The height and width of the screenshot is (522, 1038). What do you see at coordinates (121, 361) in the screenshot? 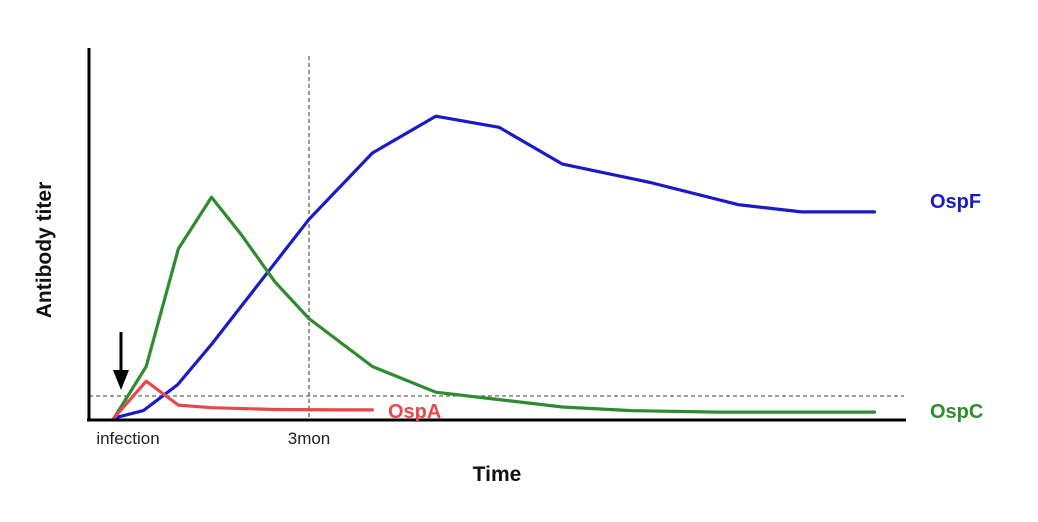
I see `infection-arrow-icon` at bounding box center [121, 361].